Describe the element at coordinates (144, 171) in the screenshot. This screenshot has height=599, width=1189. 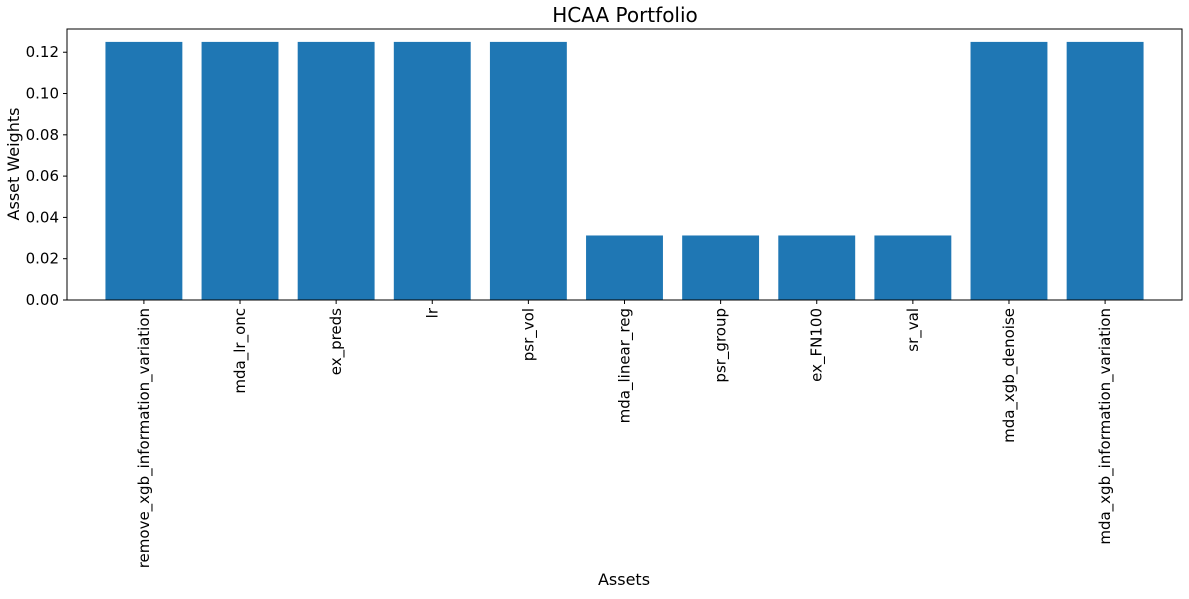
I see `bar-remove_xgb_information_variation` at that location.